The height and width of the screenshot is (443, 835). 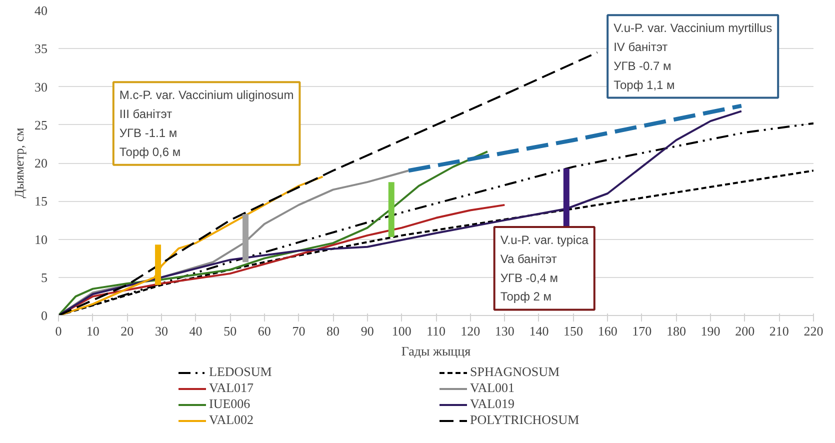 What do you see at coordinates (44, 315) in the screenshot?
I see `y-tick-label: 0` at bounding box center [44, 315].